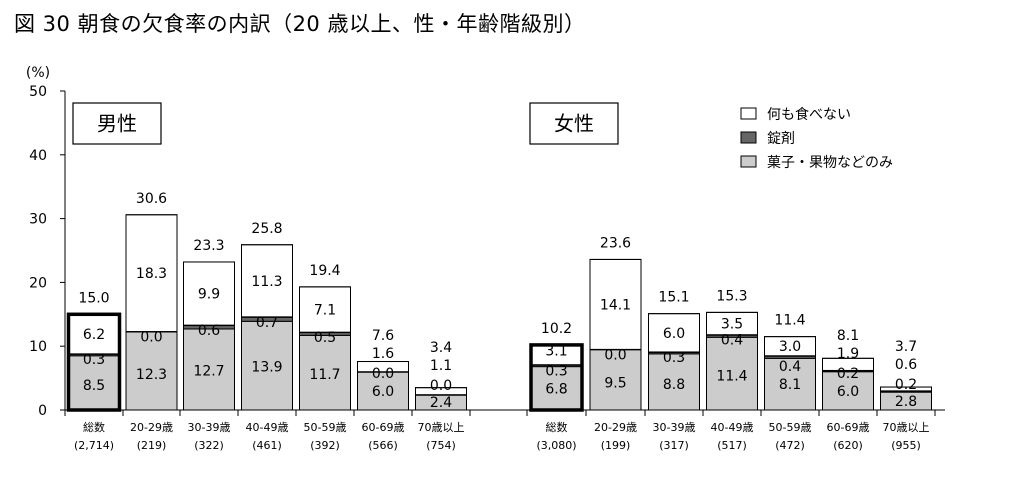  What do you see at coordinates (345, 123) in the screenshot?
I see `panel-labels: 男性 女性` at bounding box center [345, 123].